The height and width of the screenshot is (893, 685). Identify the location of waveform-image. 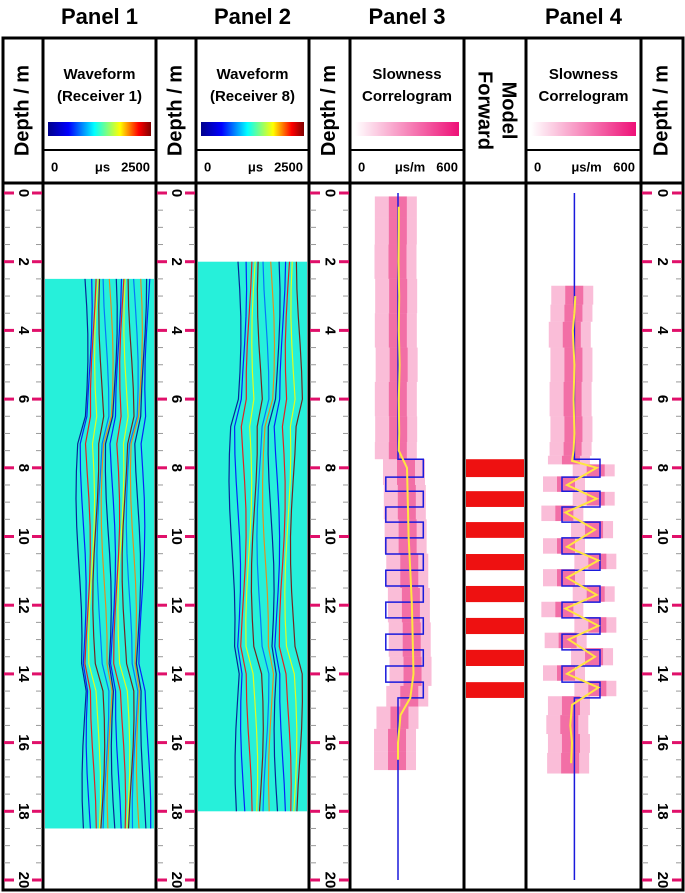
(99, 553).